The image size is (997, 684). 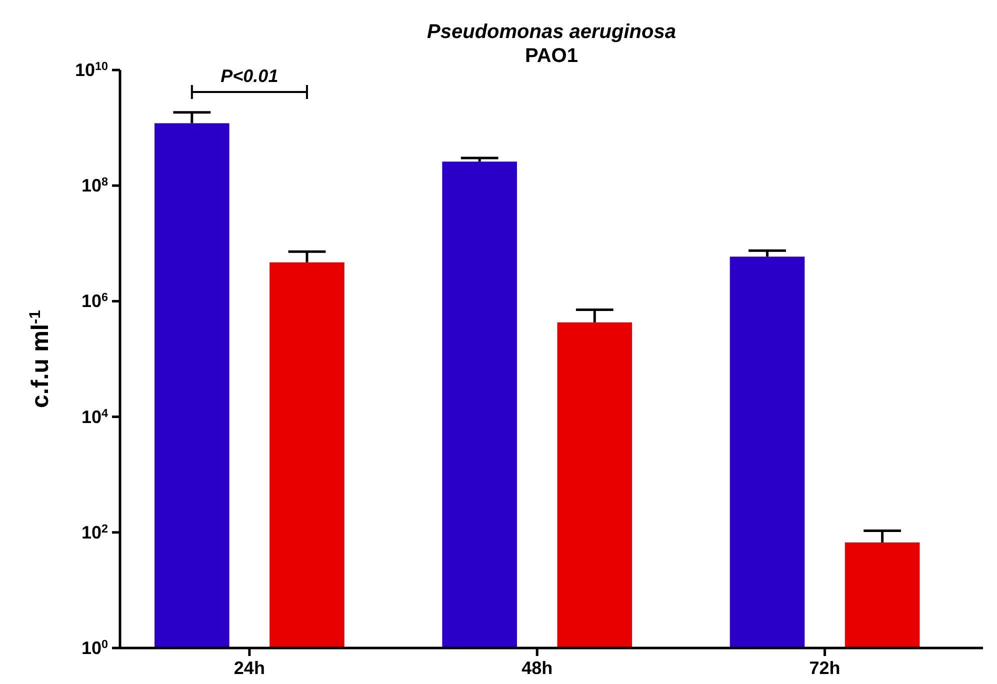 What do you see at coordinates (94, 648) in the screenshot?
I see `y-tick-label: 10$^{0}$` at bounding box center [94, 648].